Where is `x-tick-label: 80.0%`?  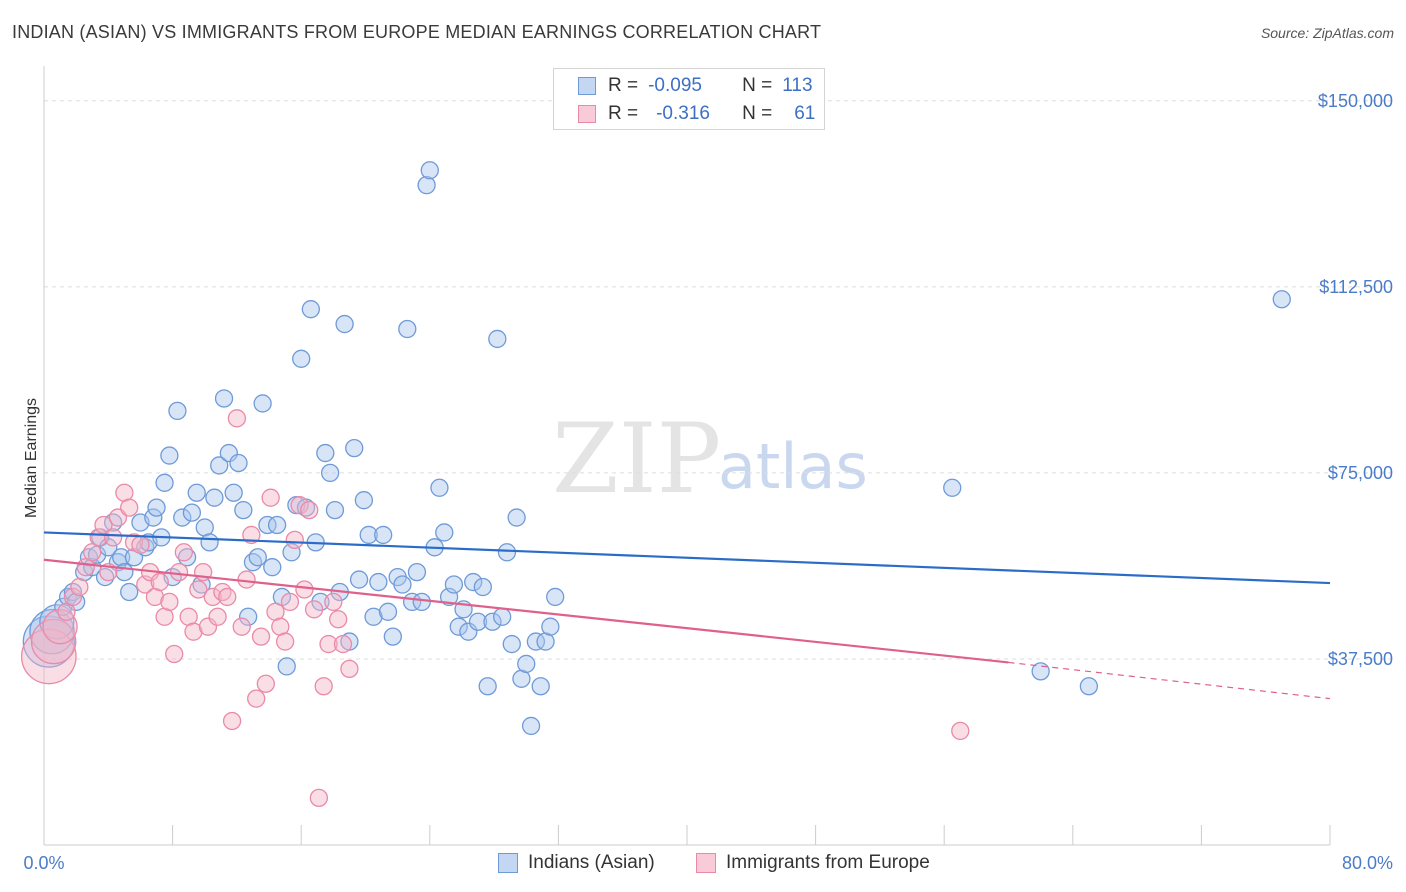 x-tick-label: 80.0% is located at coordinates (1367, 863).